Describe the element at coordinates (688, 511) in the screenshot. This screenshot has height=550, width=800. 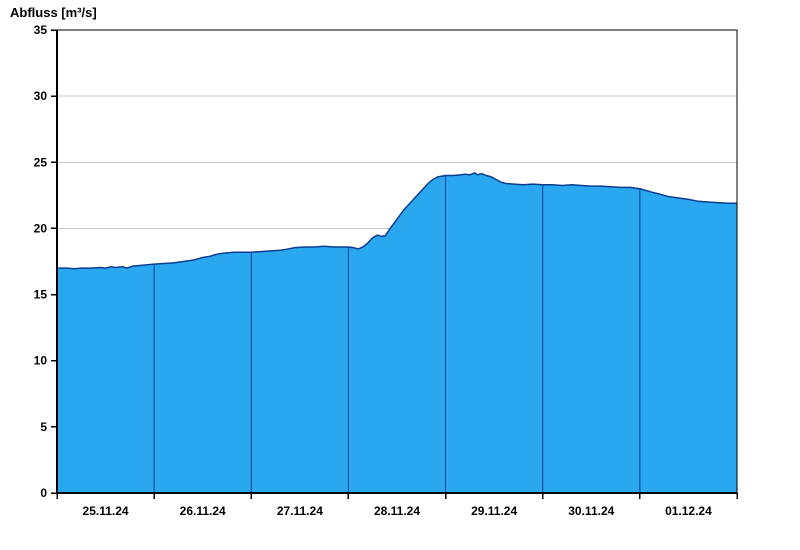
I see `x-tick-label: 01.12.24` at that location.